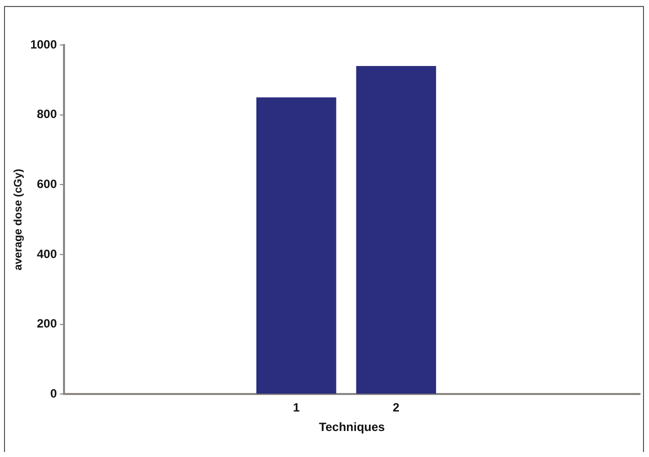 This screenshot has height=457, width=649. What do you see at coordinates (47, 323) in the screenshot?
I see `y-tick-label: 200` at bounding box center [47, 323].